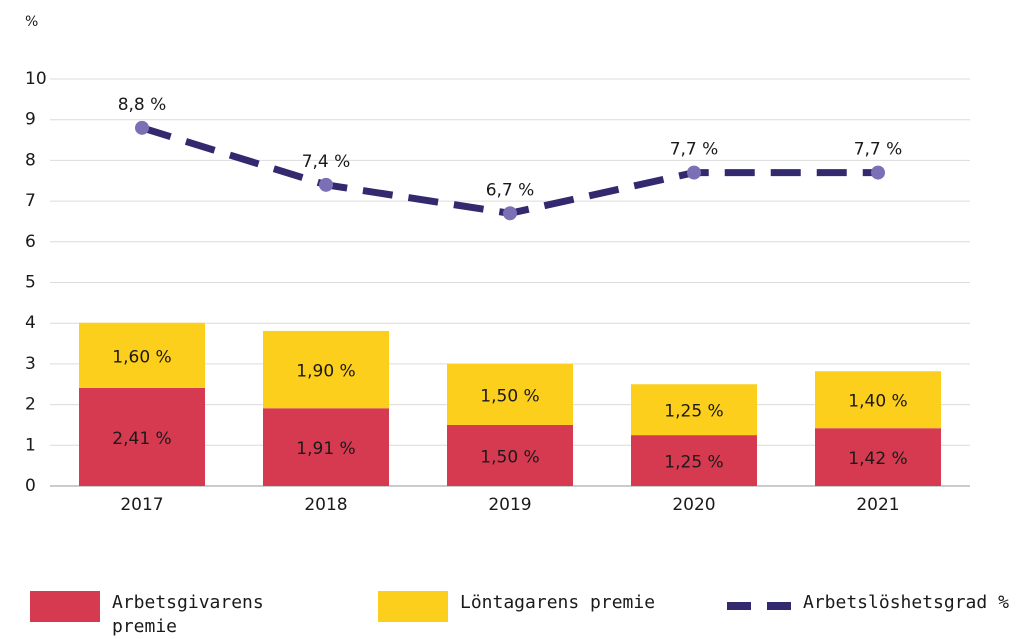  Describe the element at coordinates (877, 505) in the screenshot. I see `x-tick-label: 2021` at that location.